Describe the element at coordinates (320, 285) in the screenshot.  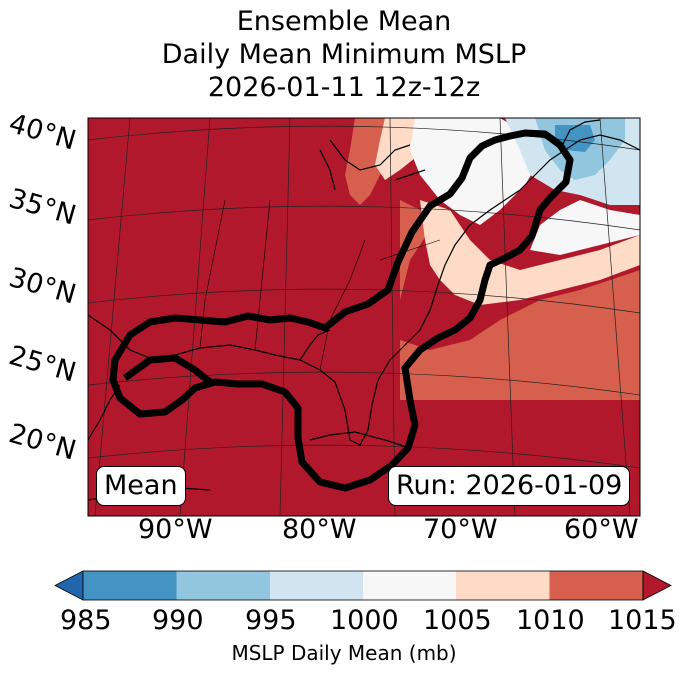
I see `state-borders` at that location.